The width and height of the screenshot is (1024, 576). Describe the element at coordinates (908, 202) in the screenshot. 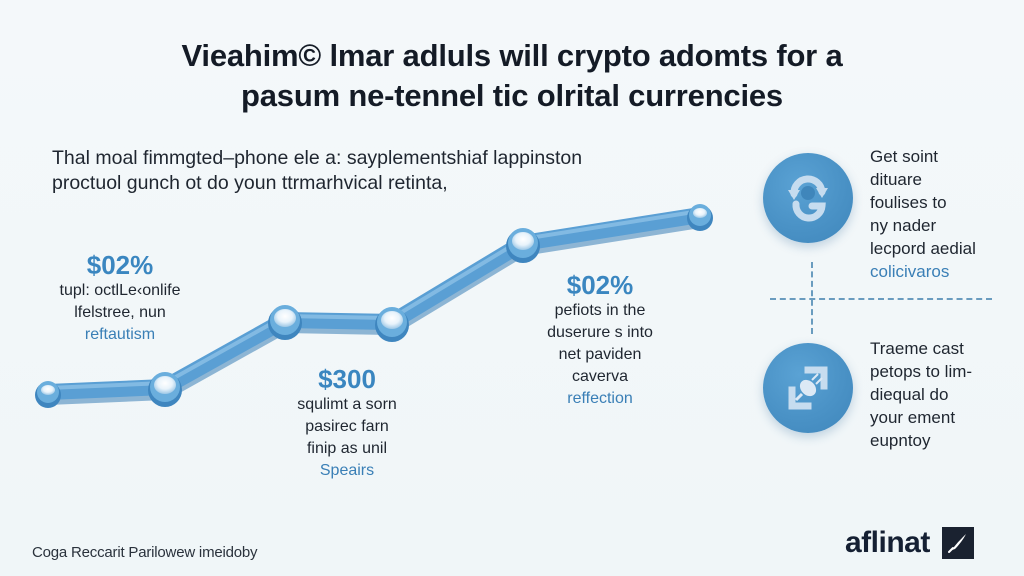

I see `side-item-line: foulises to` at that location.